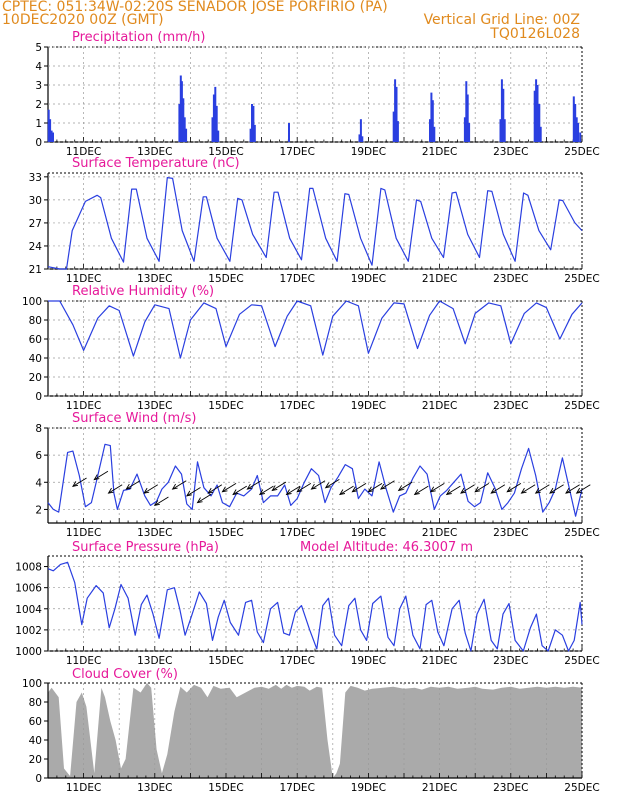 Image resolution: width=618 pixels, height=800 pixels. What do you see at coordinates (28, 589) in the screenshot?
I see `y-tick-label: 1006` at bounding box center [28, 589].